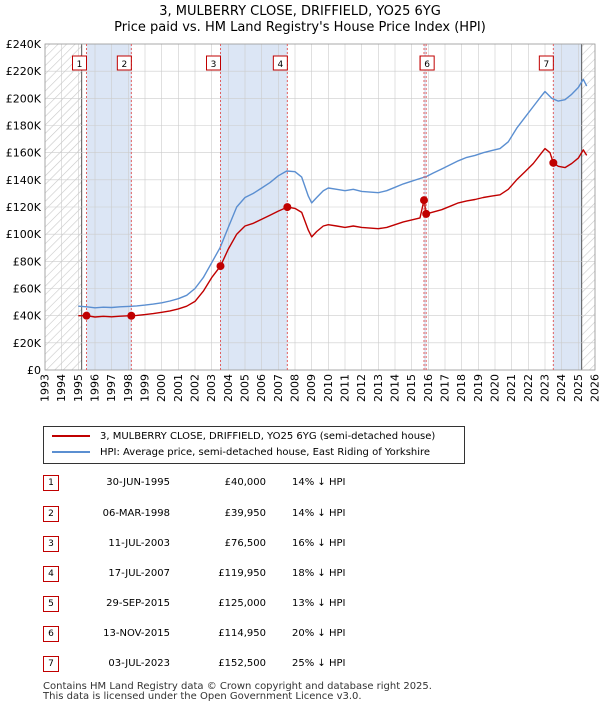  Describe the element at coordinates (411, 388) in the screenshot. I see `x-tick-label: 2015` at that location.